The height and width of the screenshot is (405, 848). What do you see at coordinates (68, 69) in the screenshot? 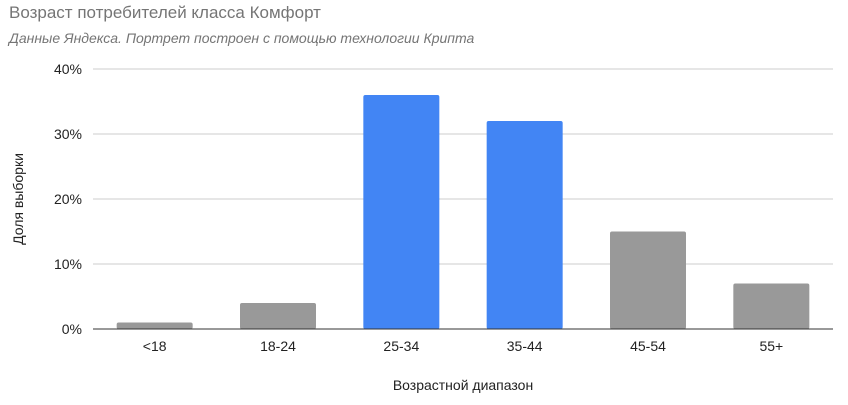
I see `y-tick-label: 40%` at bounding box center [68, 69].